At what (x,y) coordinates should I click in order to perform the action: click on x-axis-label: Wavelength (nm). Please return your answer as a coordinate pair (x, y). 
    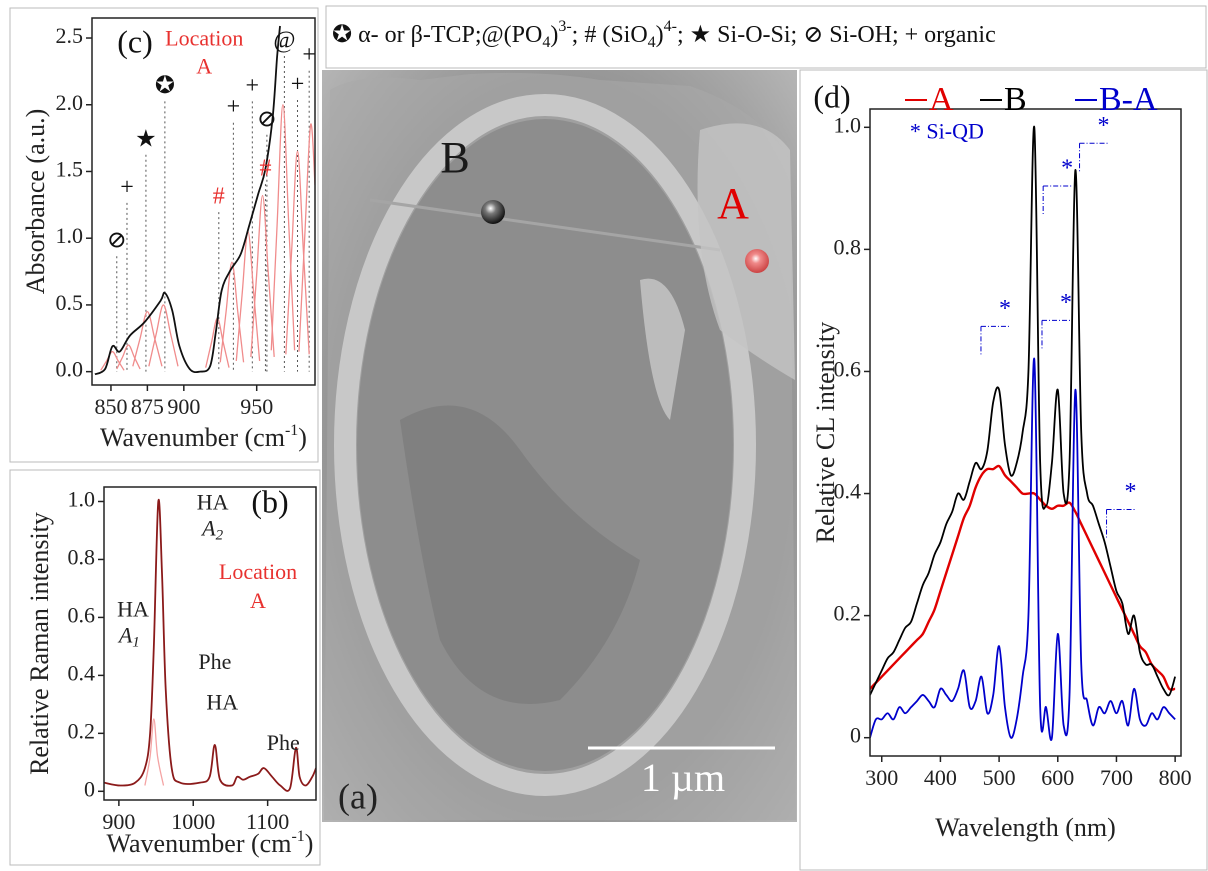
    Looking at the image, I should click on (1025, 827).